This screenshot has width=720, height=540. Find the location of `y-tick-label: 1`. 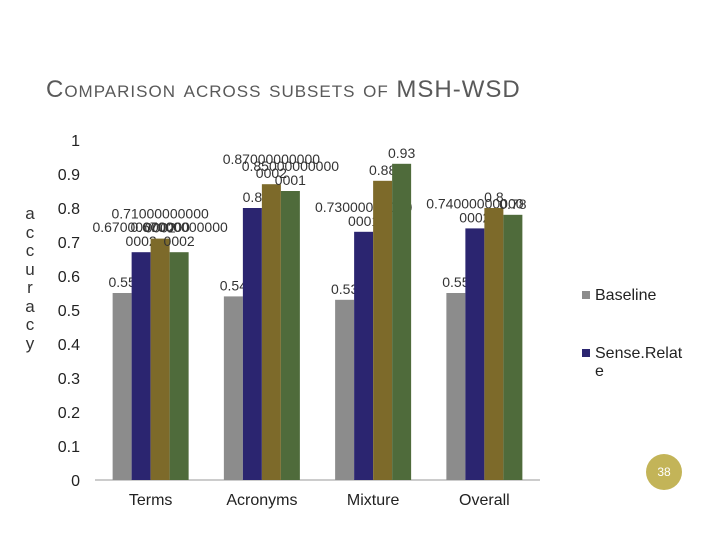

y-tick-label: 1 is located at coordinates (75, 141).